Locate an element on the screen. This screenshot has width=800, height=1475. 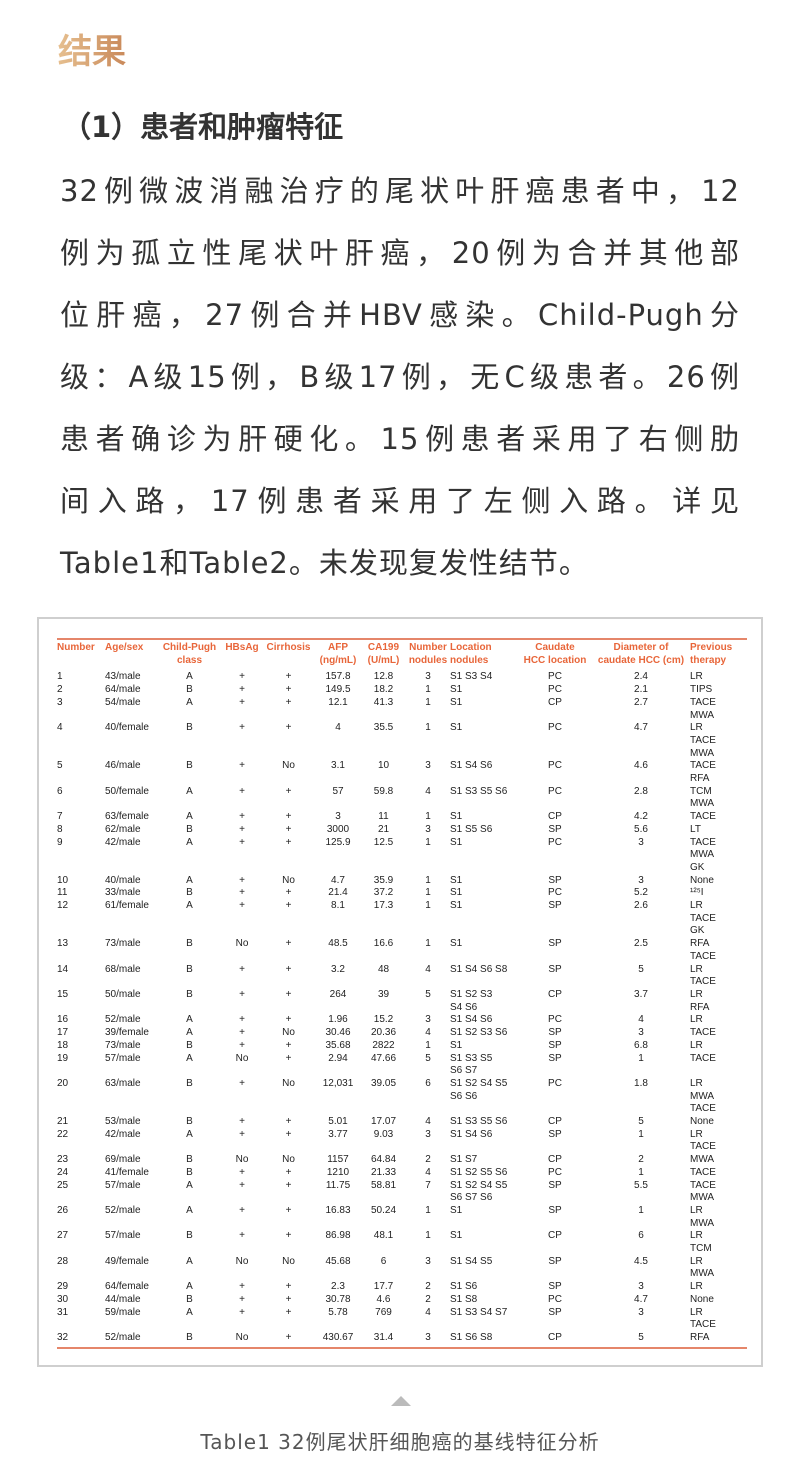
table-cell: 57/male is located at coordinates (123, 1058).